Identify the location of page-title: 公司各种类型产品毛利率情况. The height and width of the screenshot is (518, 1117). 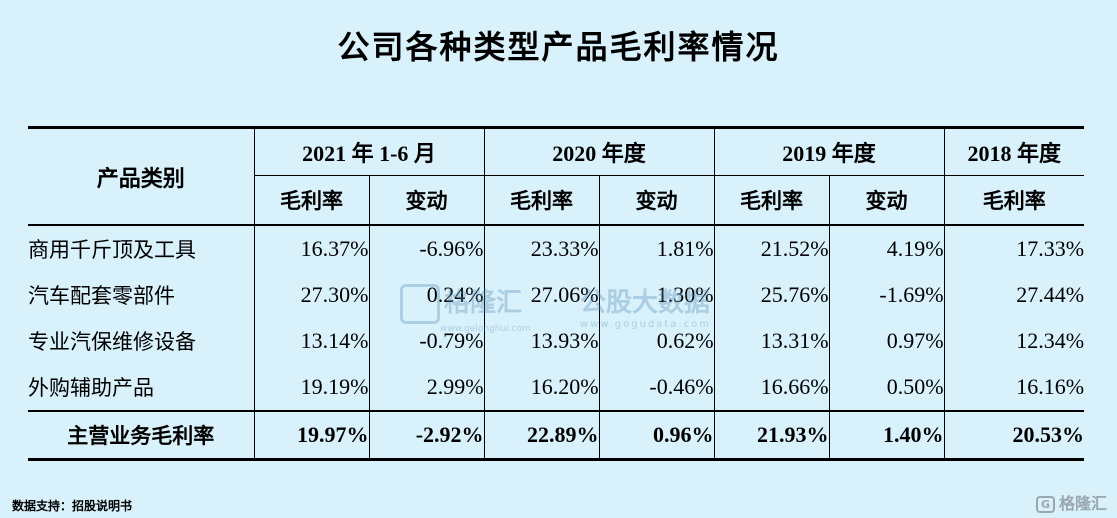
(558, 47).